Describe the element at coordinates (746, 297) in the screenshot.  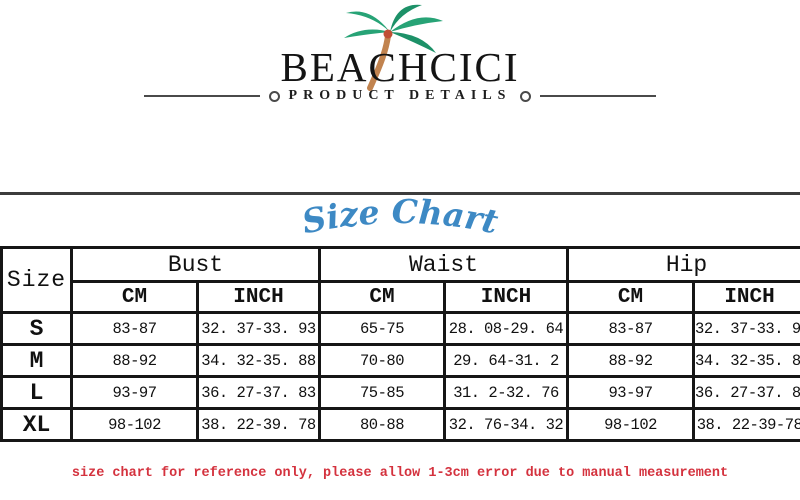
I see `unit-header-hip-inch: INCH` at that location.